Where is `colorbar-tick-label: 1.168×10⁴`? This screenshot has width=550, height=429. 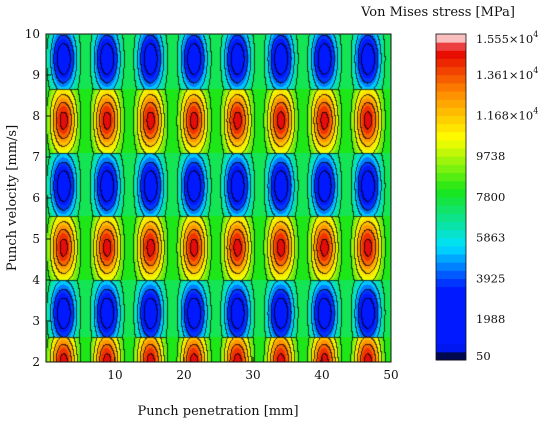
colorbar-tick-label: 1.168×10⁴ is located at coordinates (507, 114).